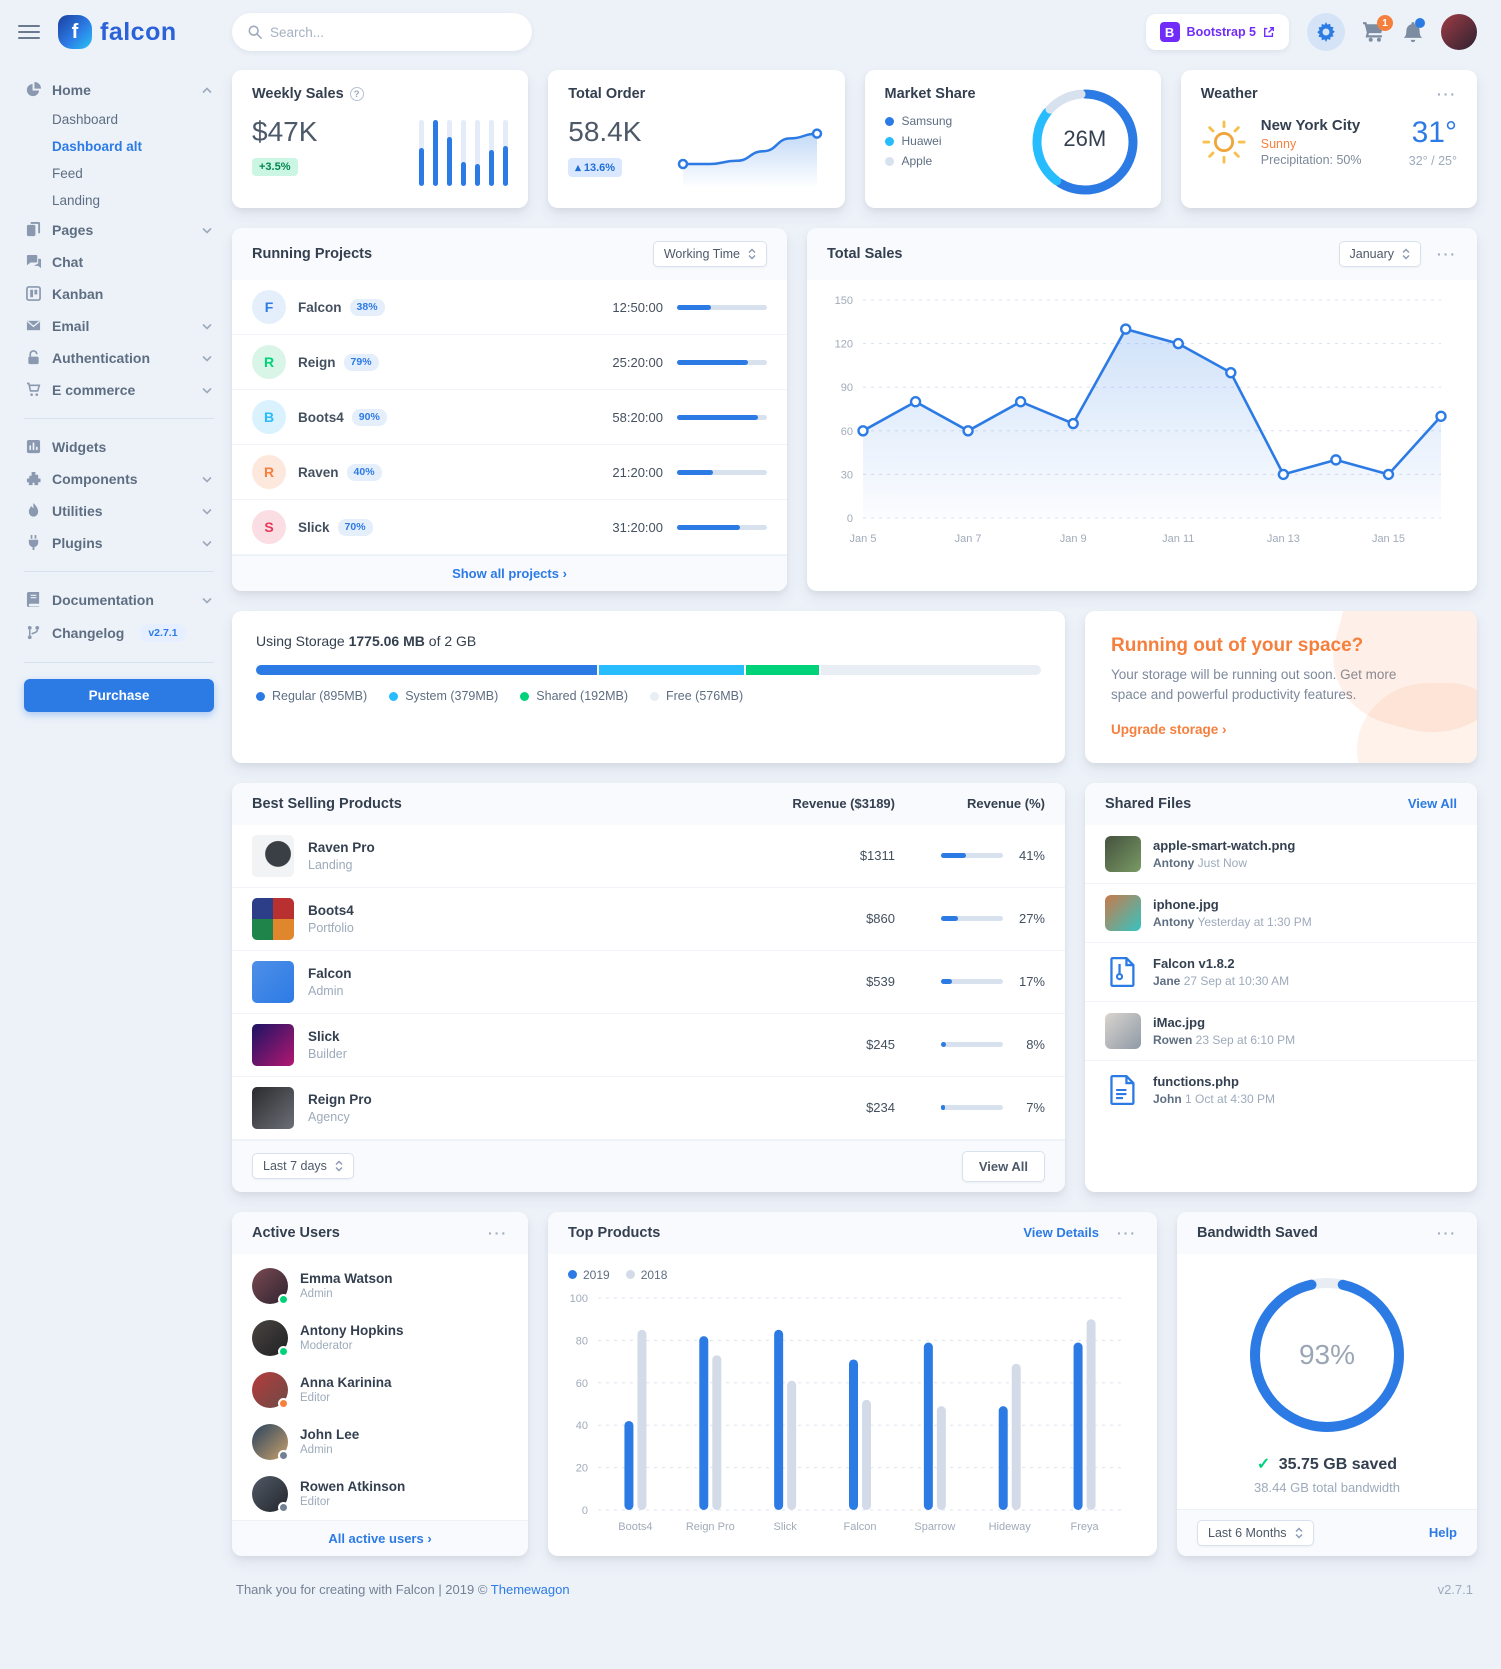 This screenshot has height=1669, width=1501. I want to click on help-link: Help, so click(1442, 1532).